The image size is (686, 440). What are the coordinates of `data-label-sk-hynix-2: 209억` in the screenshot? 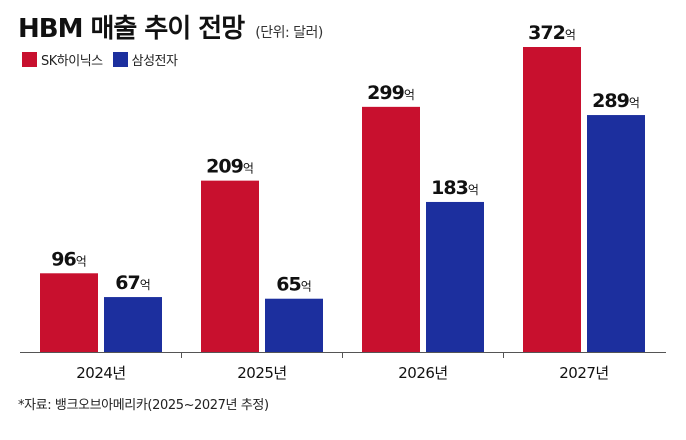 It's located at (230, 167).